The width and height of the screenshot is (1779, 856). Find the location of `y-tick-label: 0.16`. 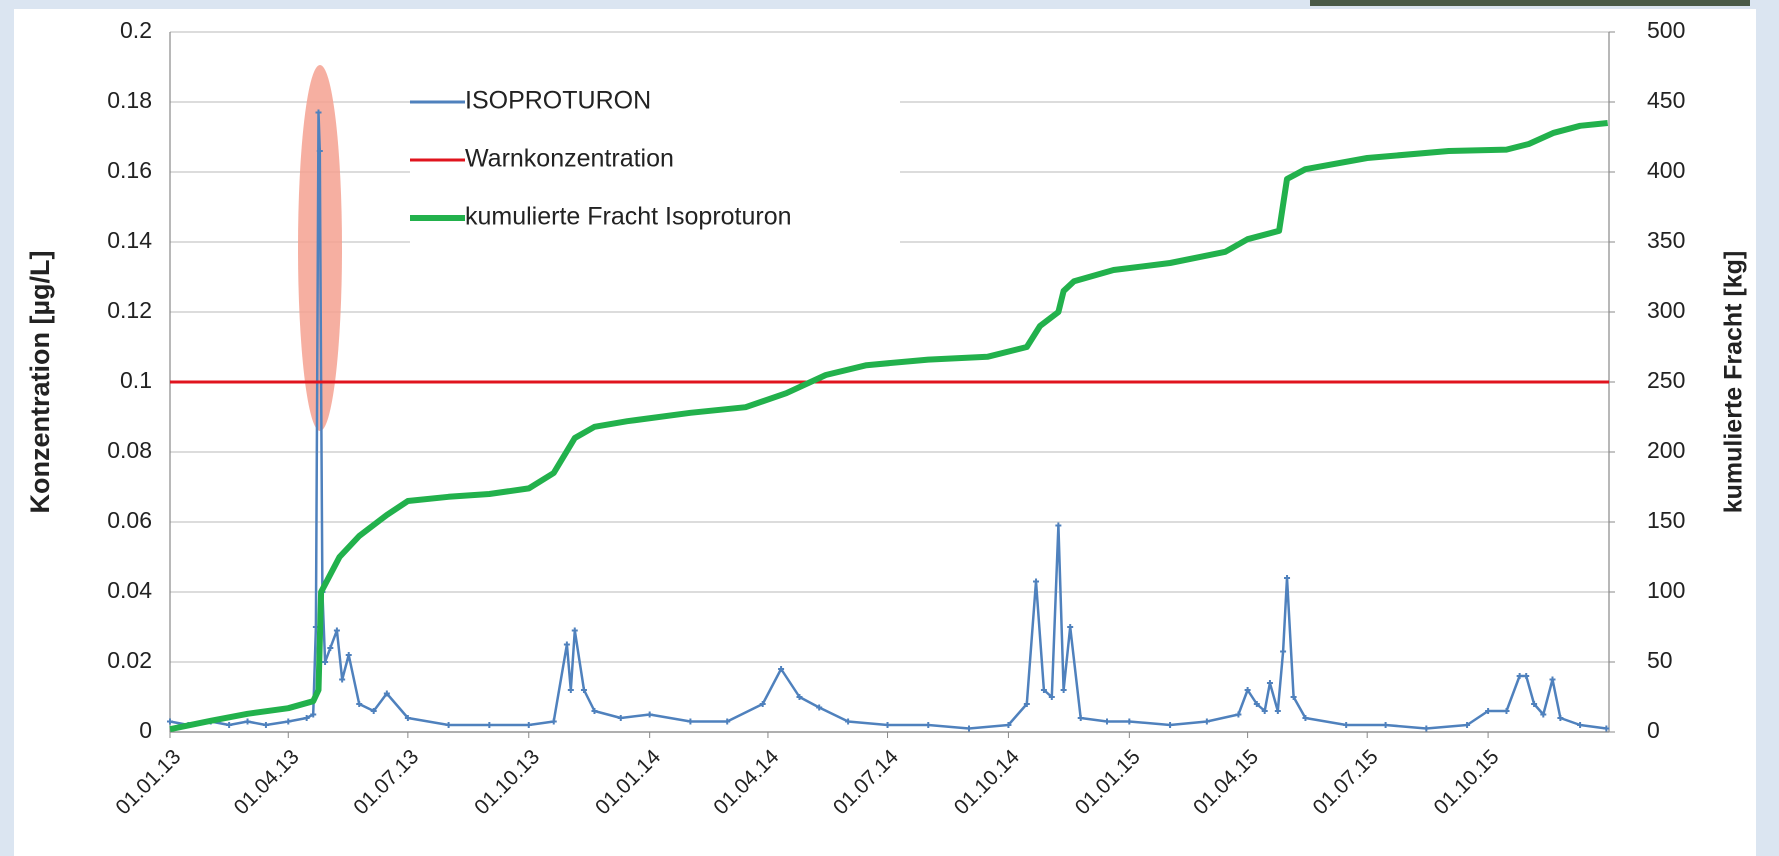

y-tick-label: 0.16 is located at coordinates (129, 170).